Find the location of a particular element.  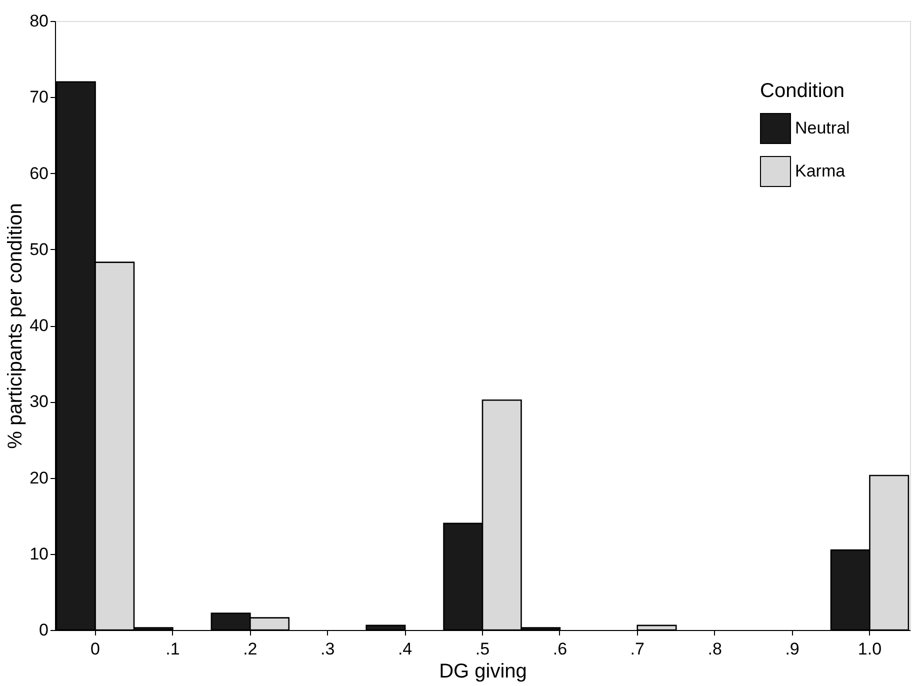

y-tick-label: 20 is located at coordinates (39, 478).